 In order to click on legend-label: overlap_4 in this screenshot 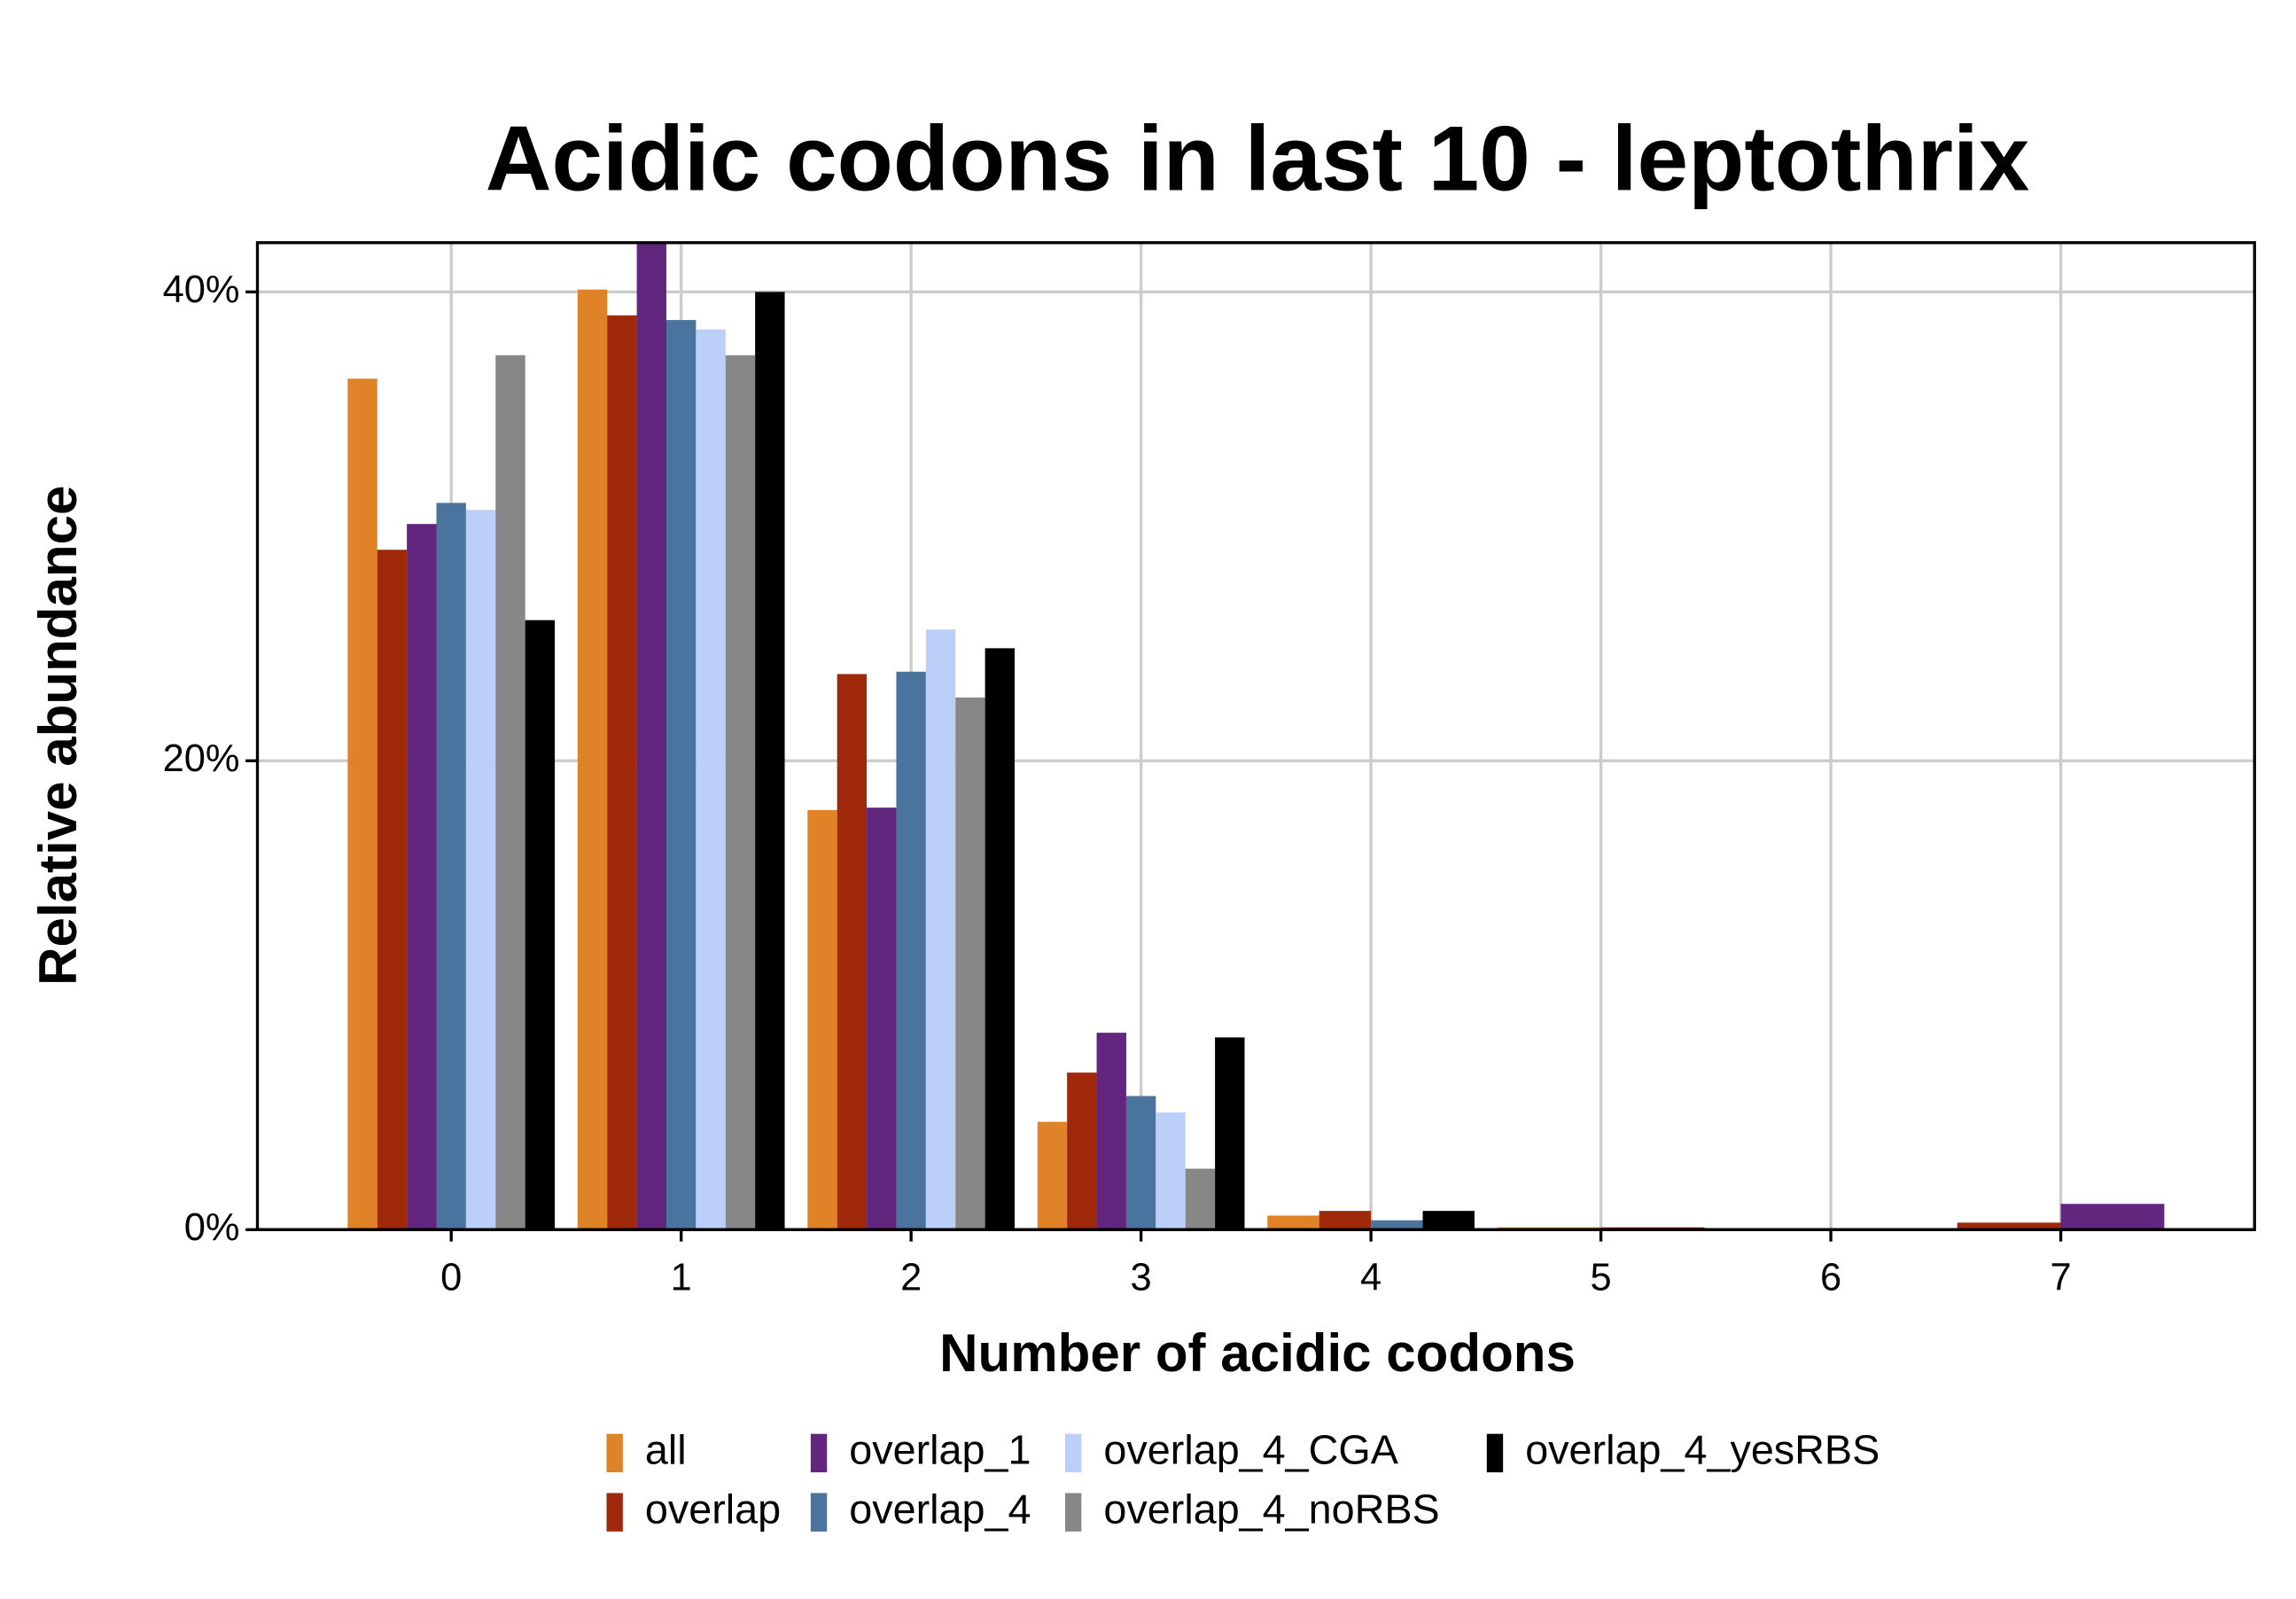, I will do `click(940, 1509)`.